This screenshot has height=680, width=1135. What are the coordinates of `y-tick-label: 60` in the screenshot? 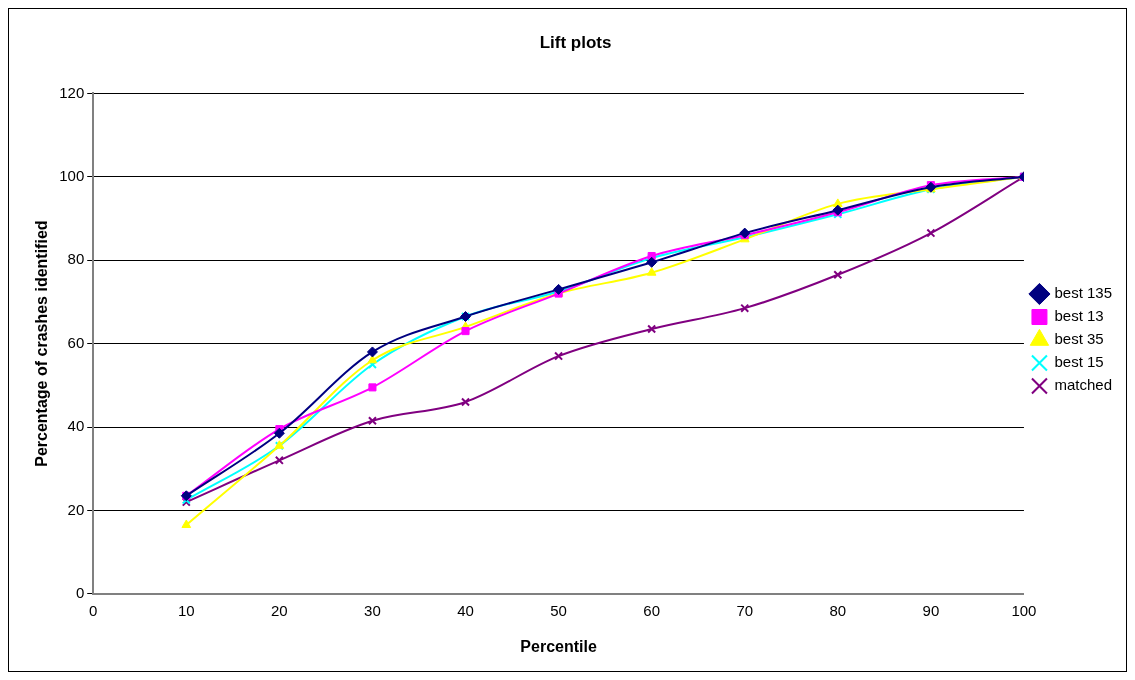 It's located at (76, 342).